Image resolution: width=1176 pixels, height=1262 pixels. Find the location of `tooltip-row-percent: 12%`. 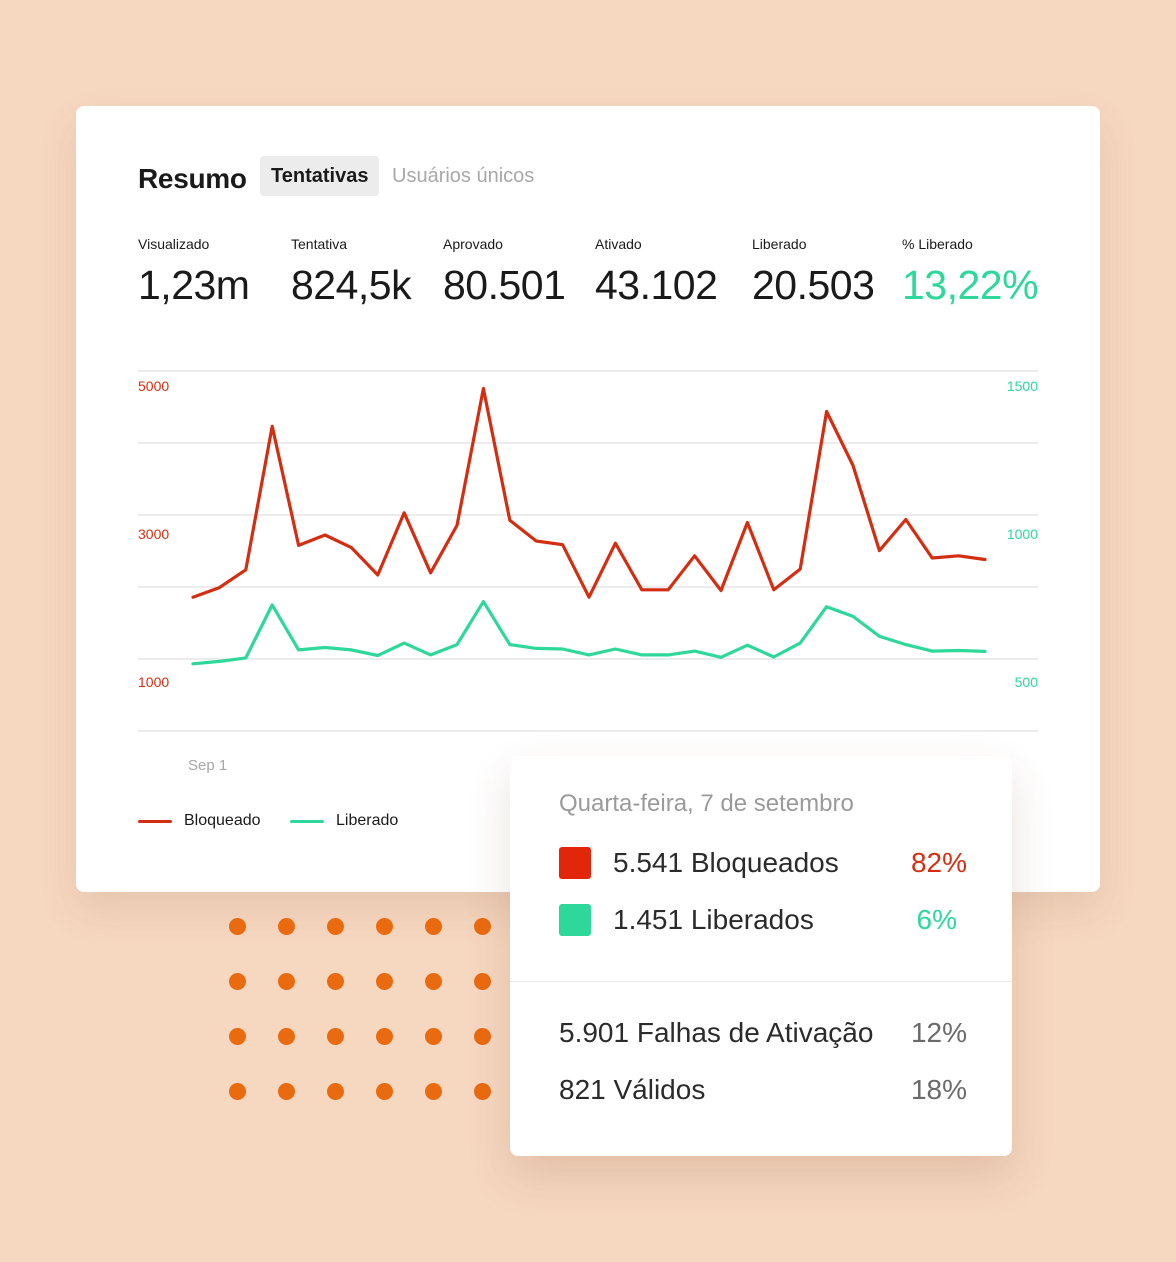

tooltip-row-percent: 12% is located at coordinates (938, 1032).